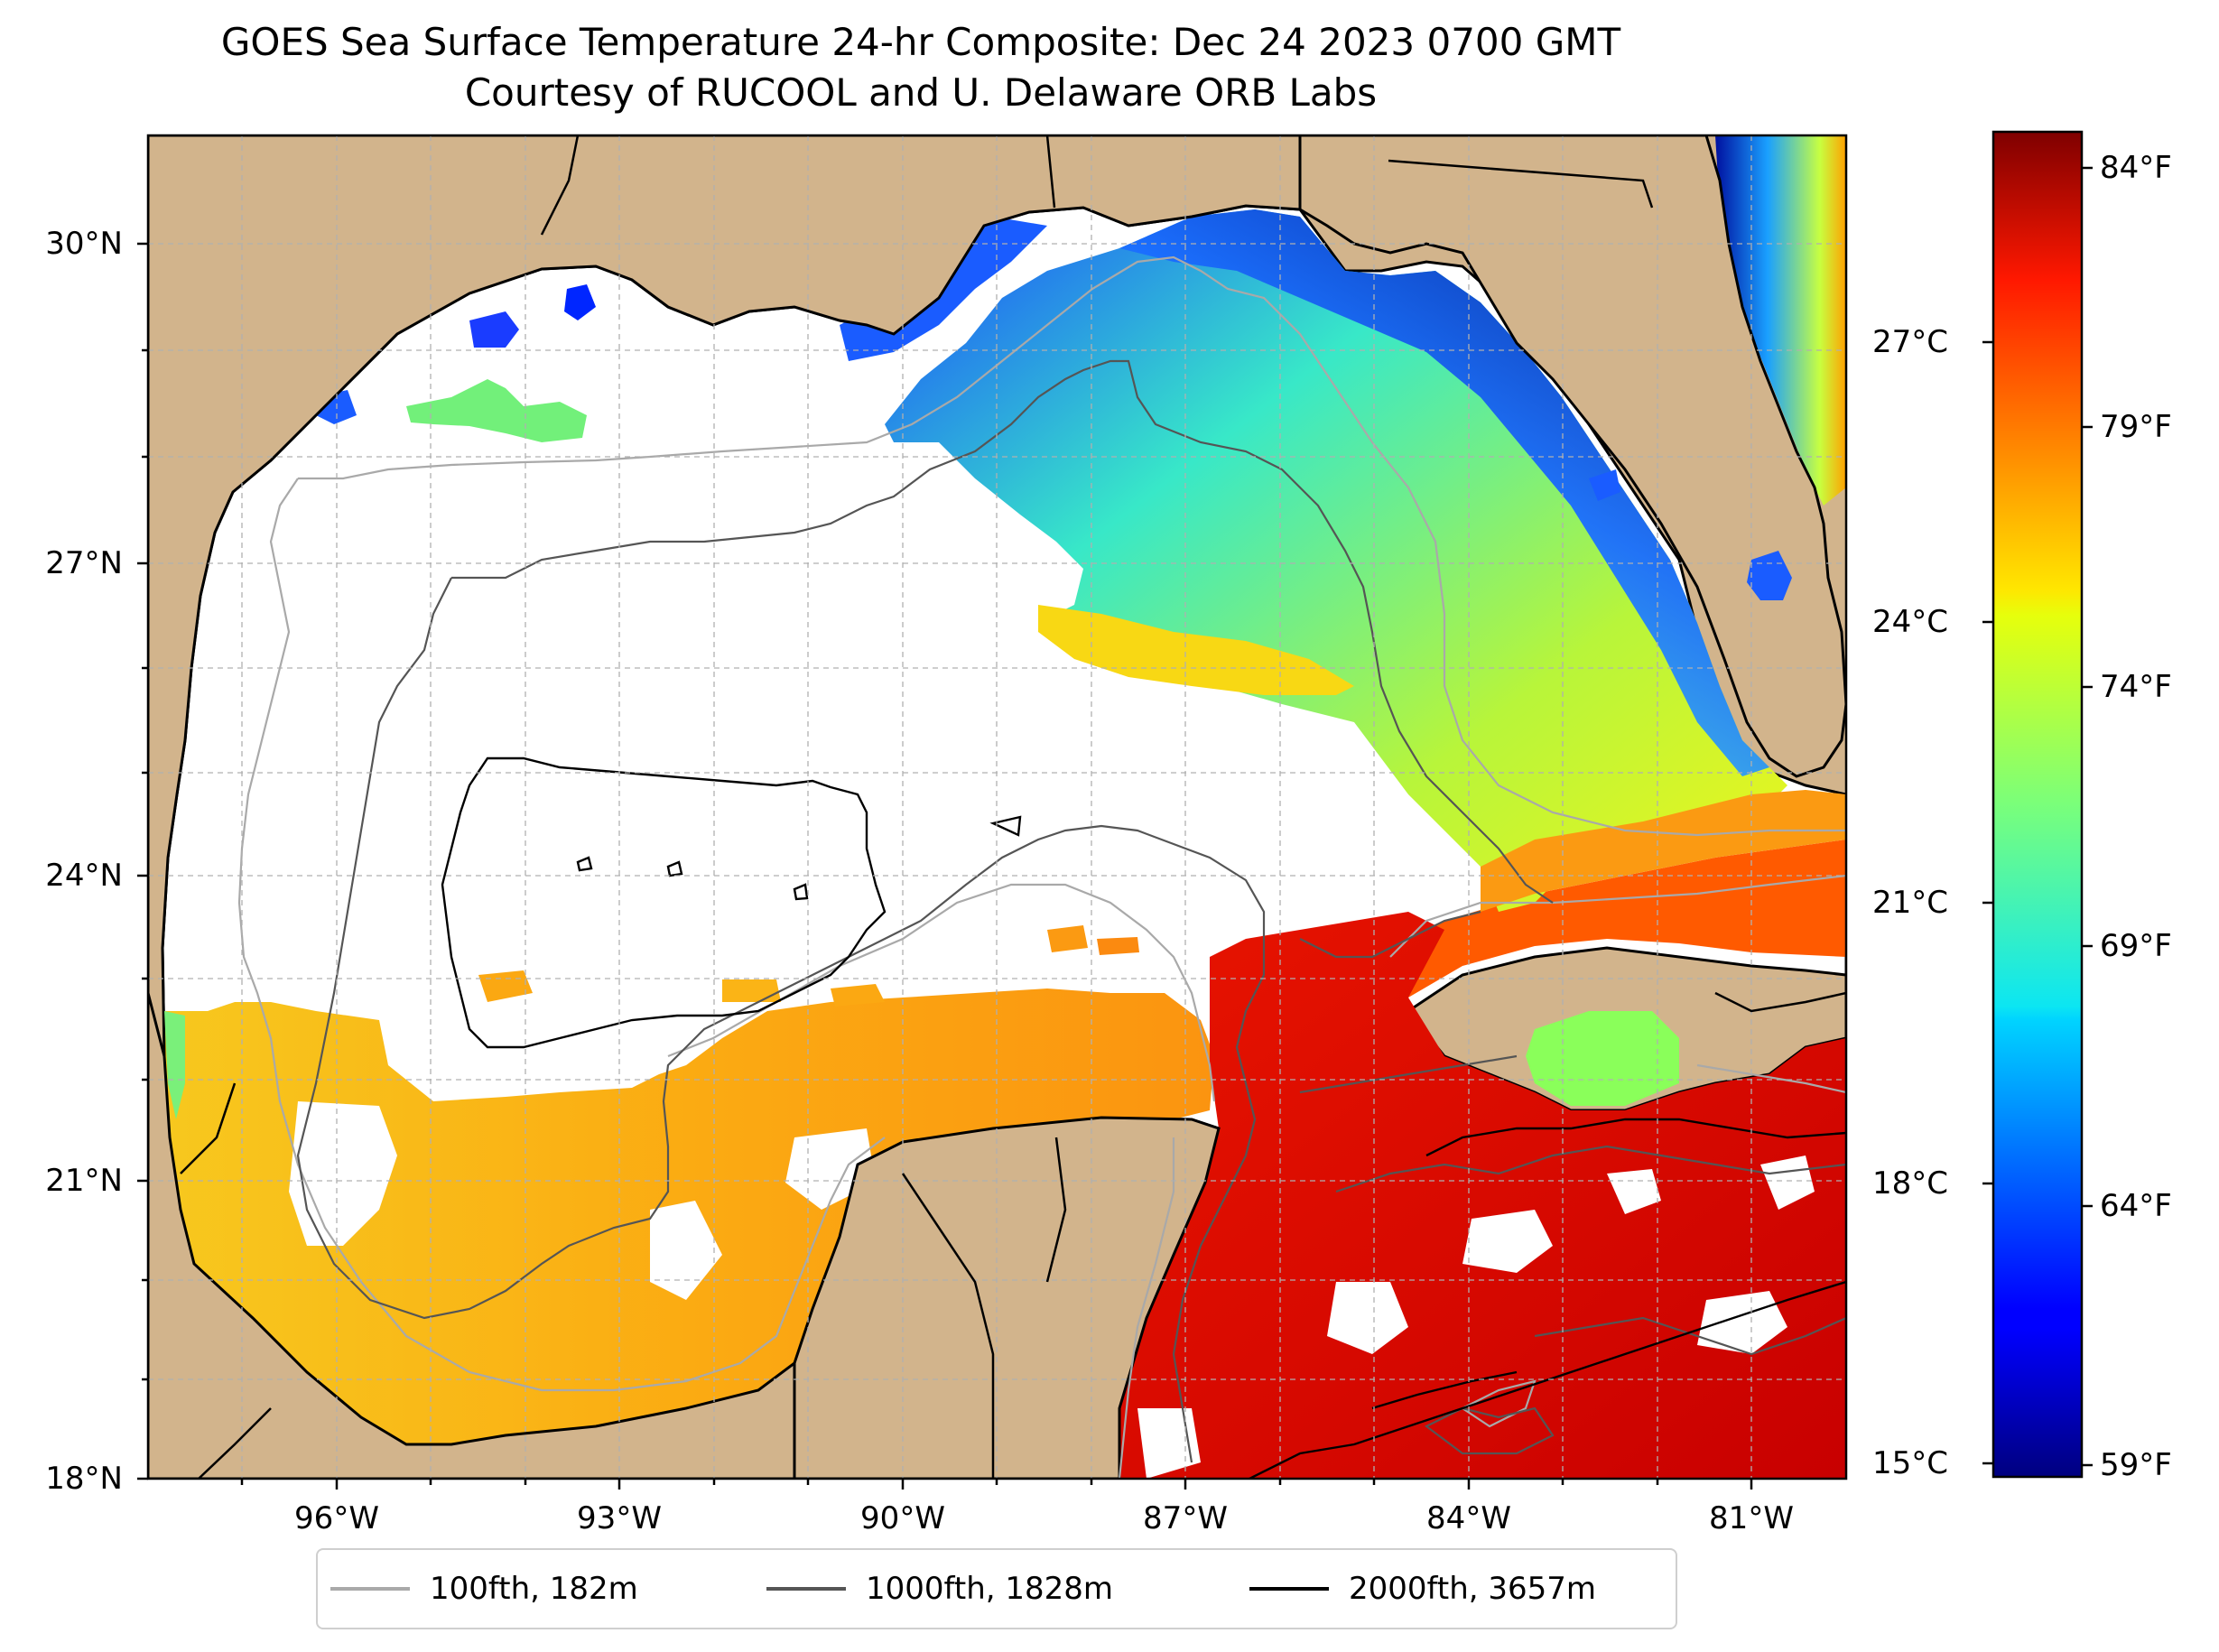 The image size is (2219, 1652). I want to click on lat-tick-label: 18°N, so click(84, 1479).